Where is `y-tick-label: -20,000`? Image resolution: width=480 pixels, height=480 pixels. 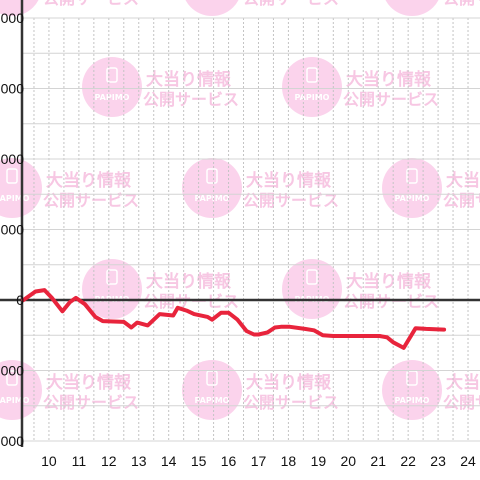
y-tick-label: -20,000 is located at coordinates (12, 441).